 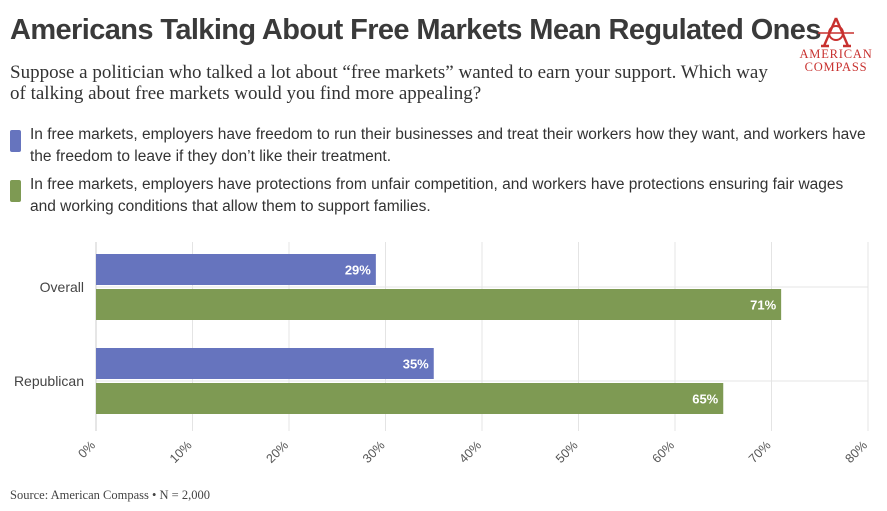 What do you see at coordinates (62, 287) in the screenshot?
I see `category-label-overall: Overall` at bounding box center [62, 287].